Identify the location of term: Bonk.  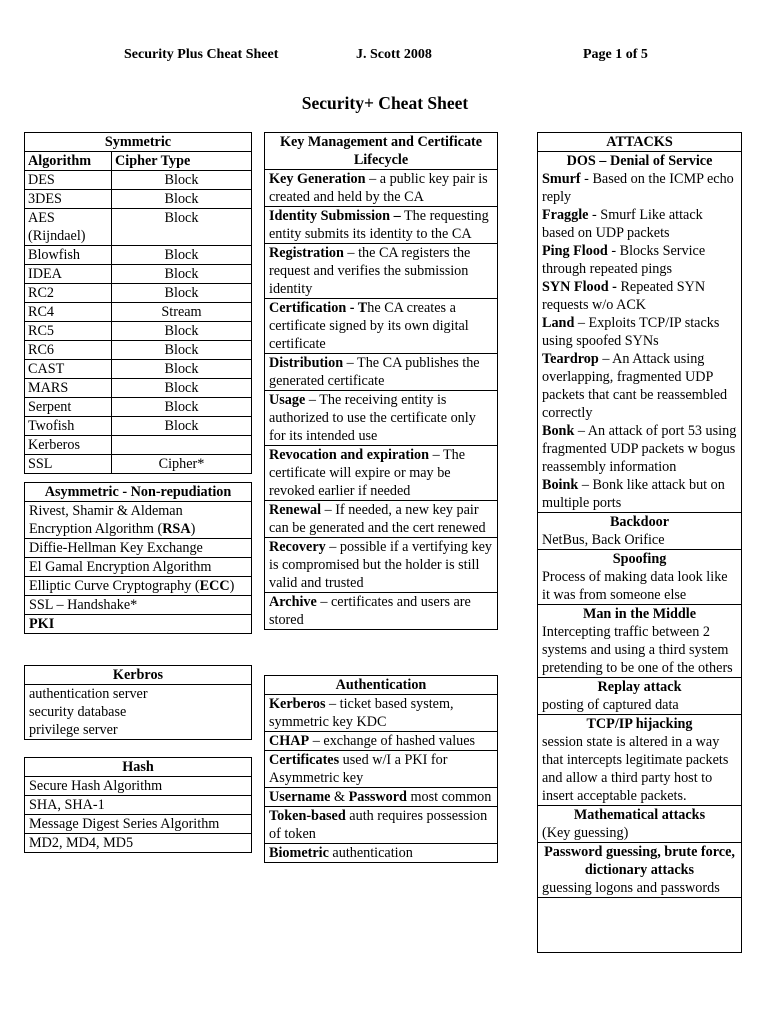
(558, 431).